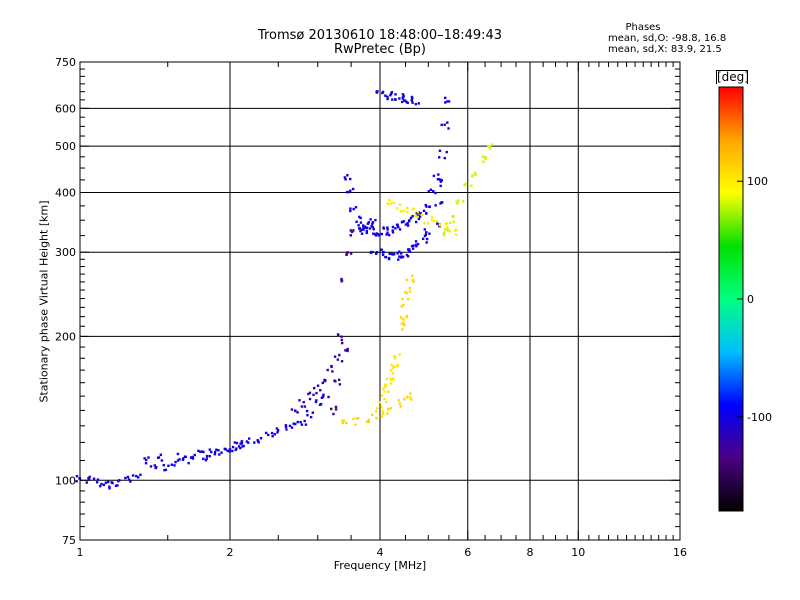 Image resolution: width=800 pixels, height=600 pixels. Describe the element at coordinates (643, 27) in the screenshot. I see `stats-heading: Phases` at that location.